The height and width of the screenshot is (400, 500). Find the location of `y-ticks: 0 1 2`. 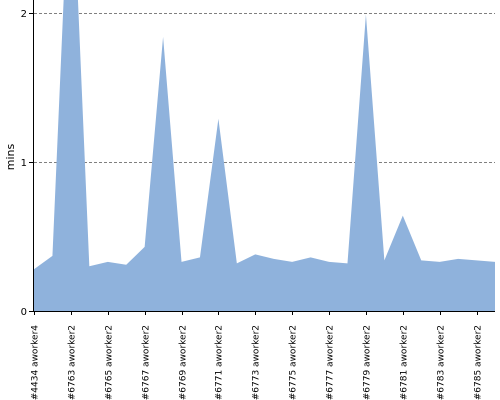

y-ticks: 0 1 2 is located at coordinates (27, 163).